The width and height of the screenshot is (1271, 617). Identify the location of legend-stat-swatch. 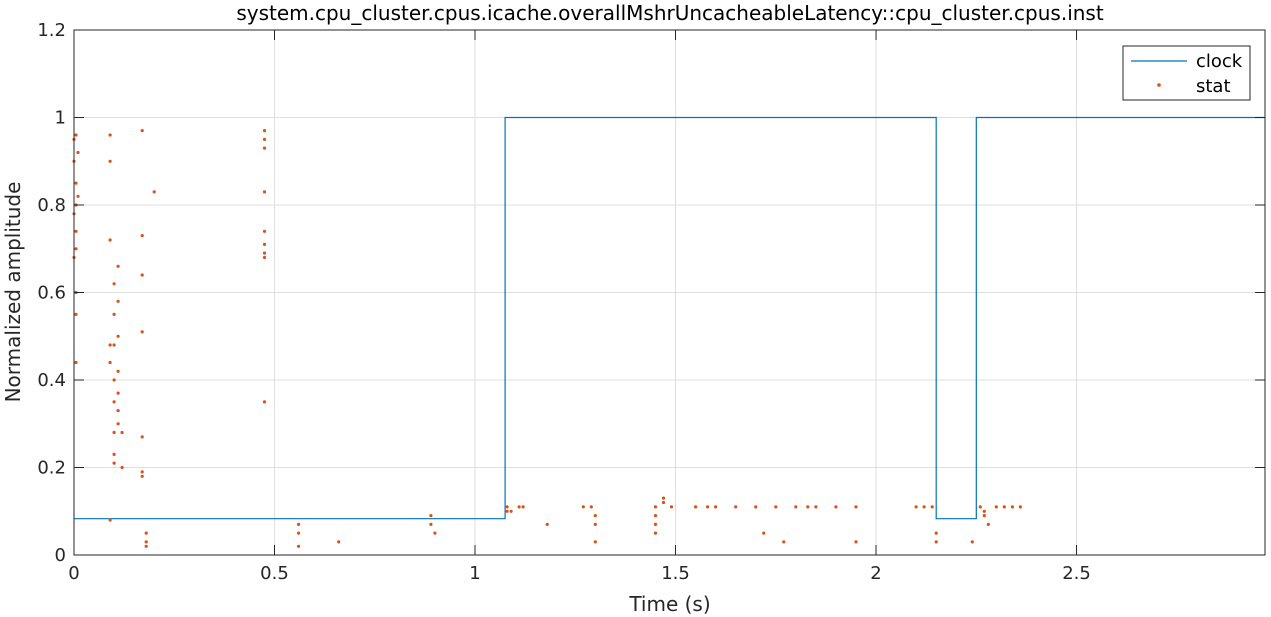
(1159, 85).